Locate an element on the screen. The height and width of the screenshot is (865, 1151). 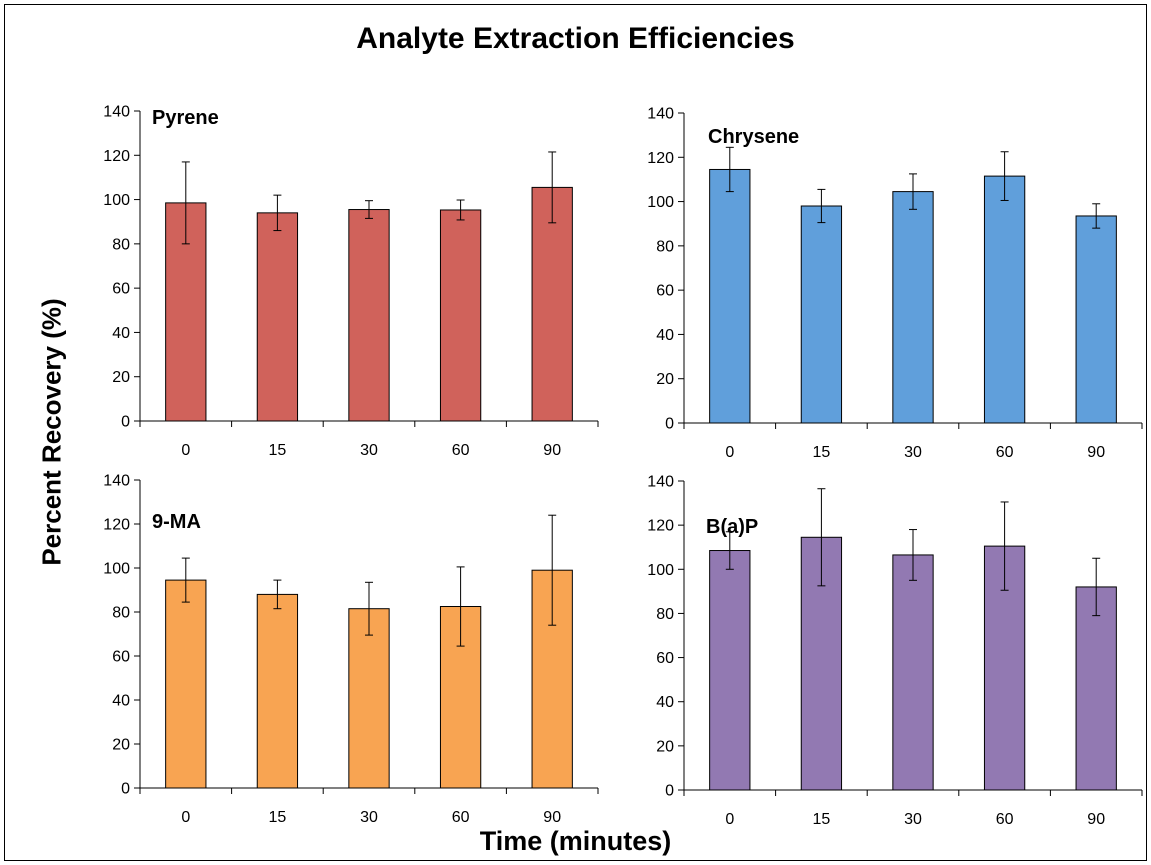
panel-title-pyrene: Pyrene is located at coordinates (185, 118).